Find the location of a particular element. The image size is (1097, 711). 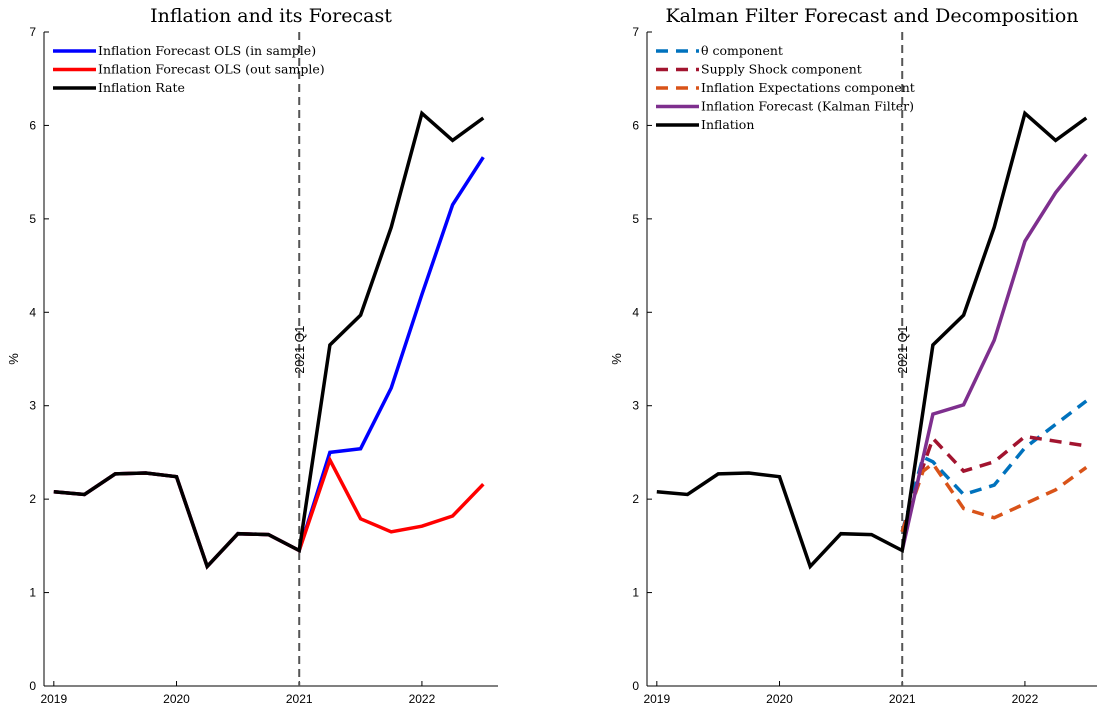

legend-label-1: Inflation Forecast OLS (in sample) is located at coordinates (207, 50).